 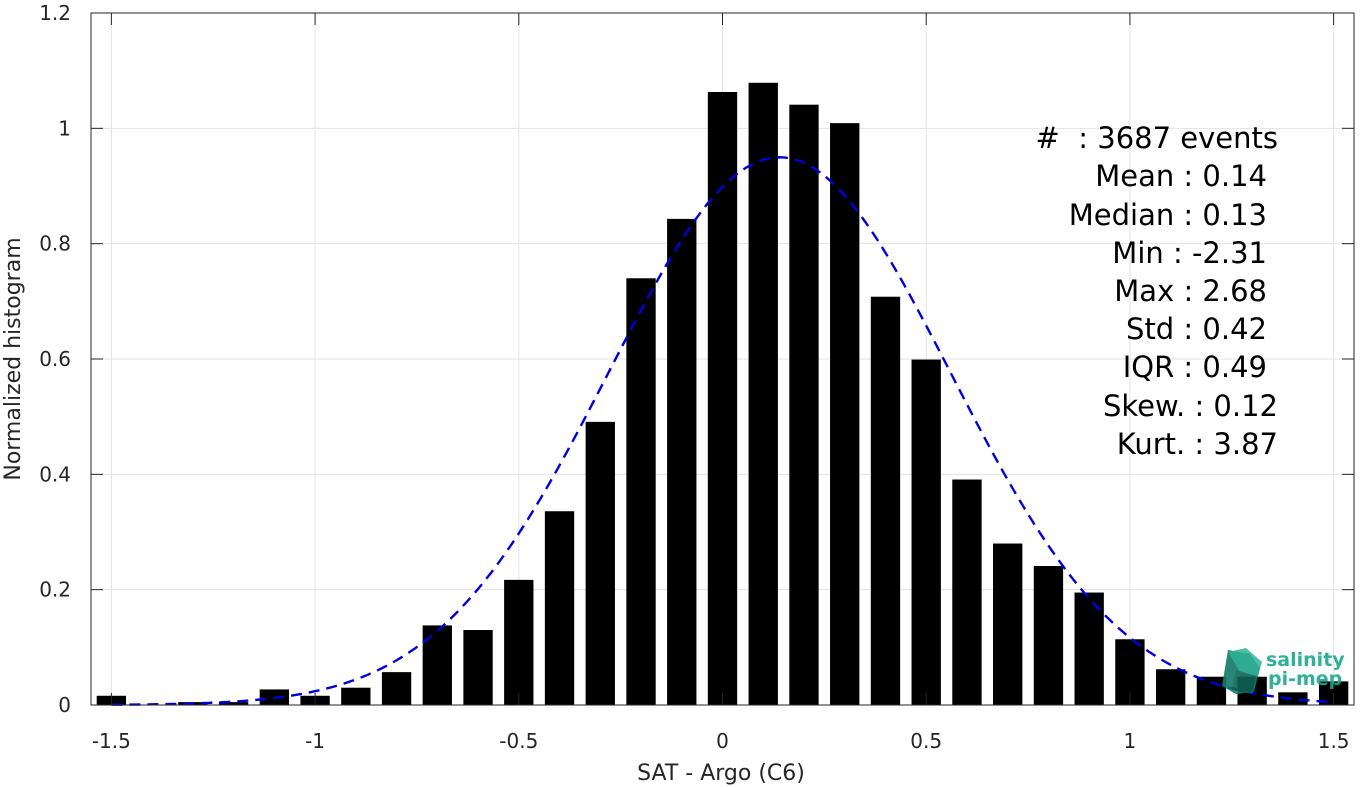 What do you see at coordinates (926, 741) in the screenshot?
I see `x-tick-label: 0.5` at bounding box center [926, 741].